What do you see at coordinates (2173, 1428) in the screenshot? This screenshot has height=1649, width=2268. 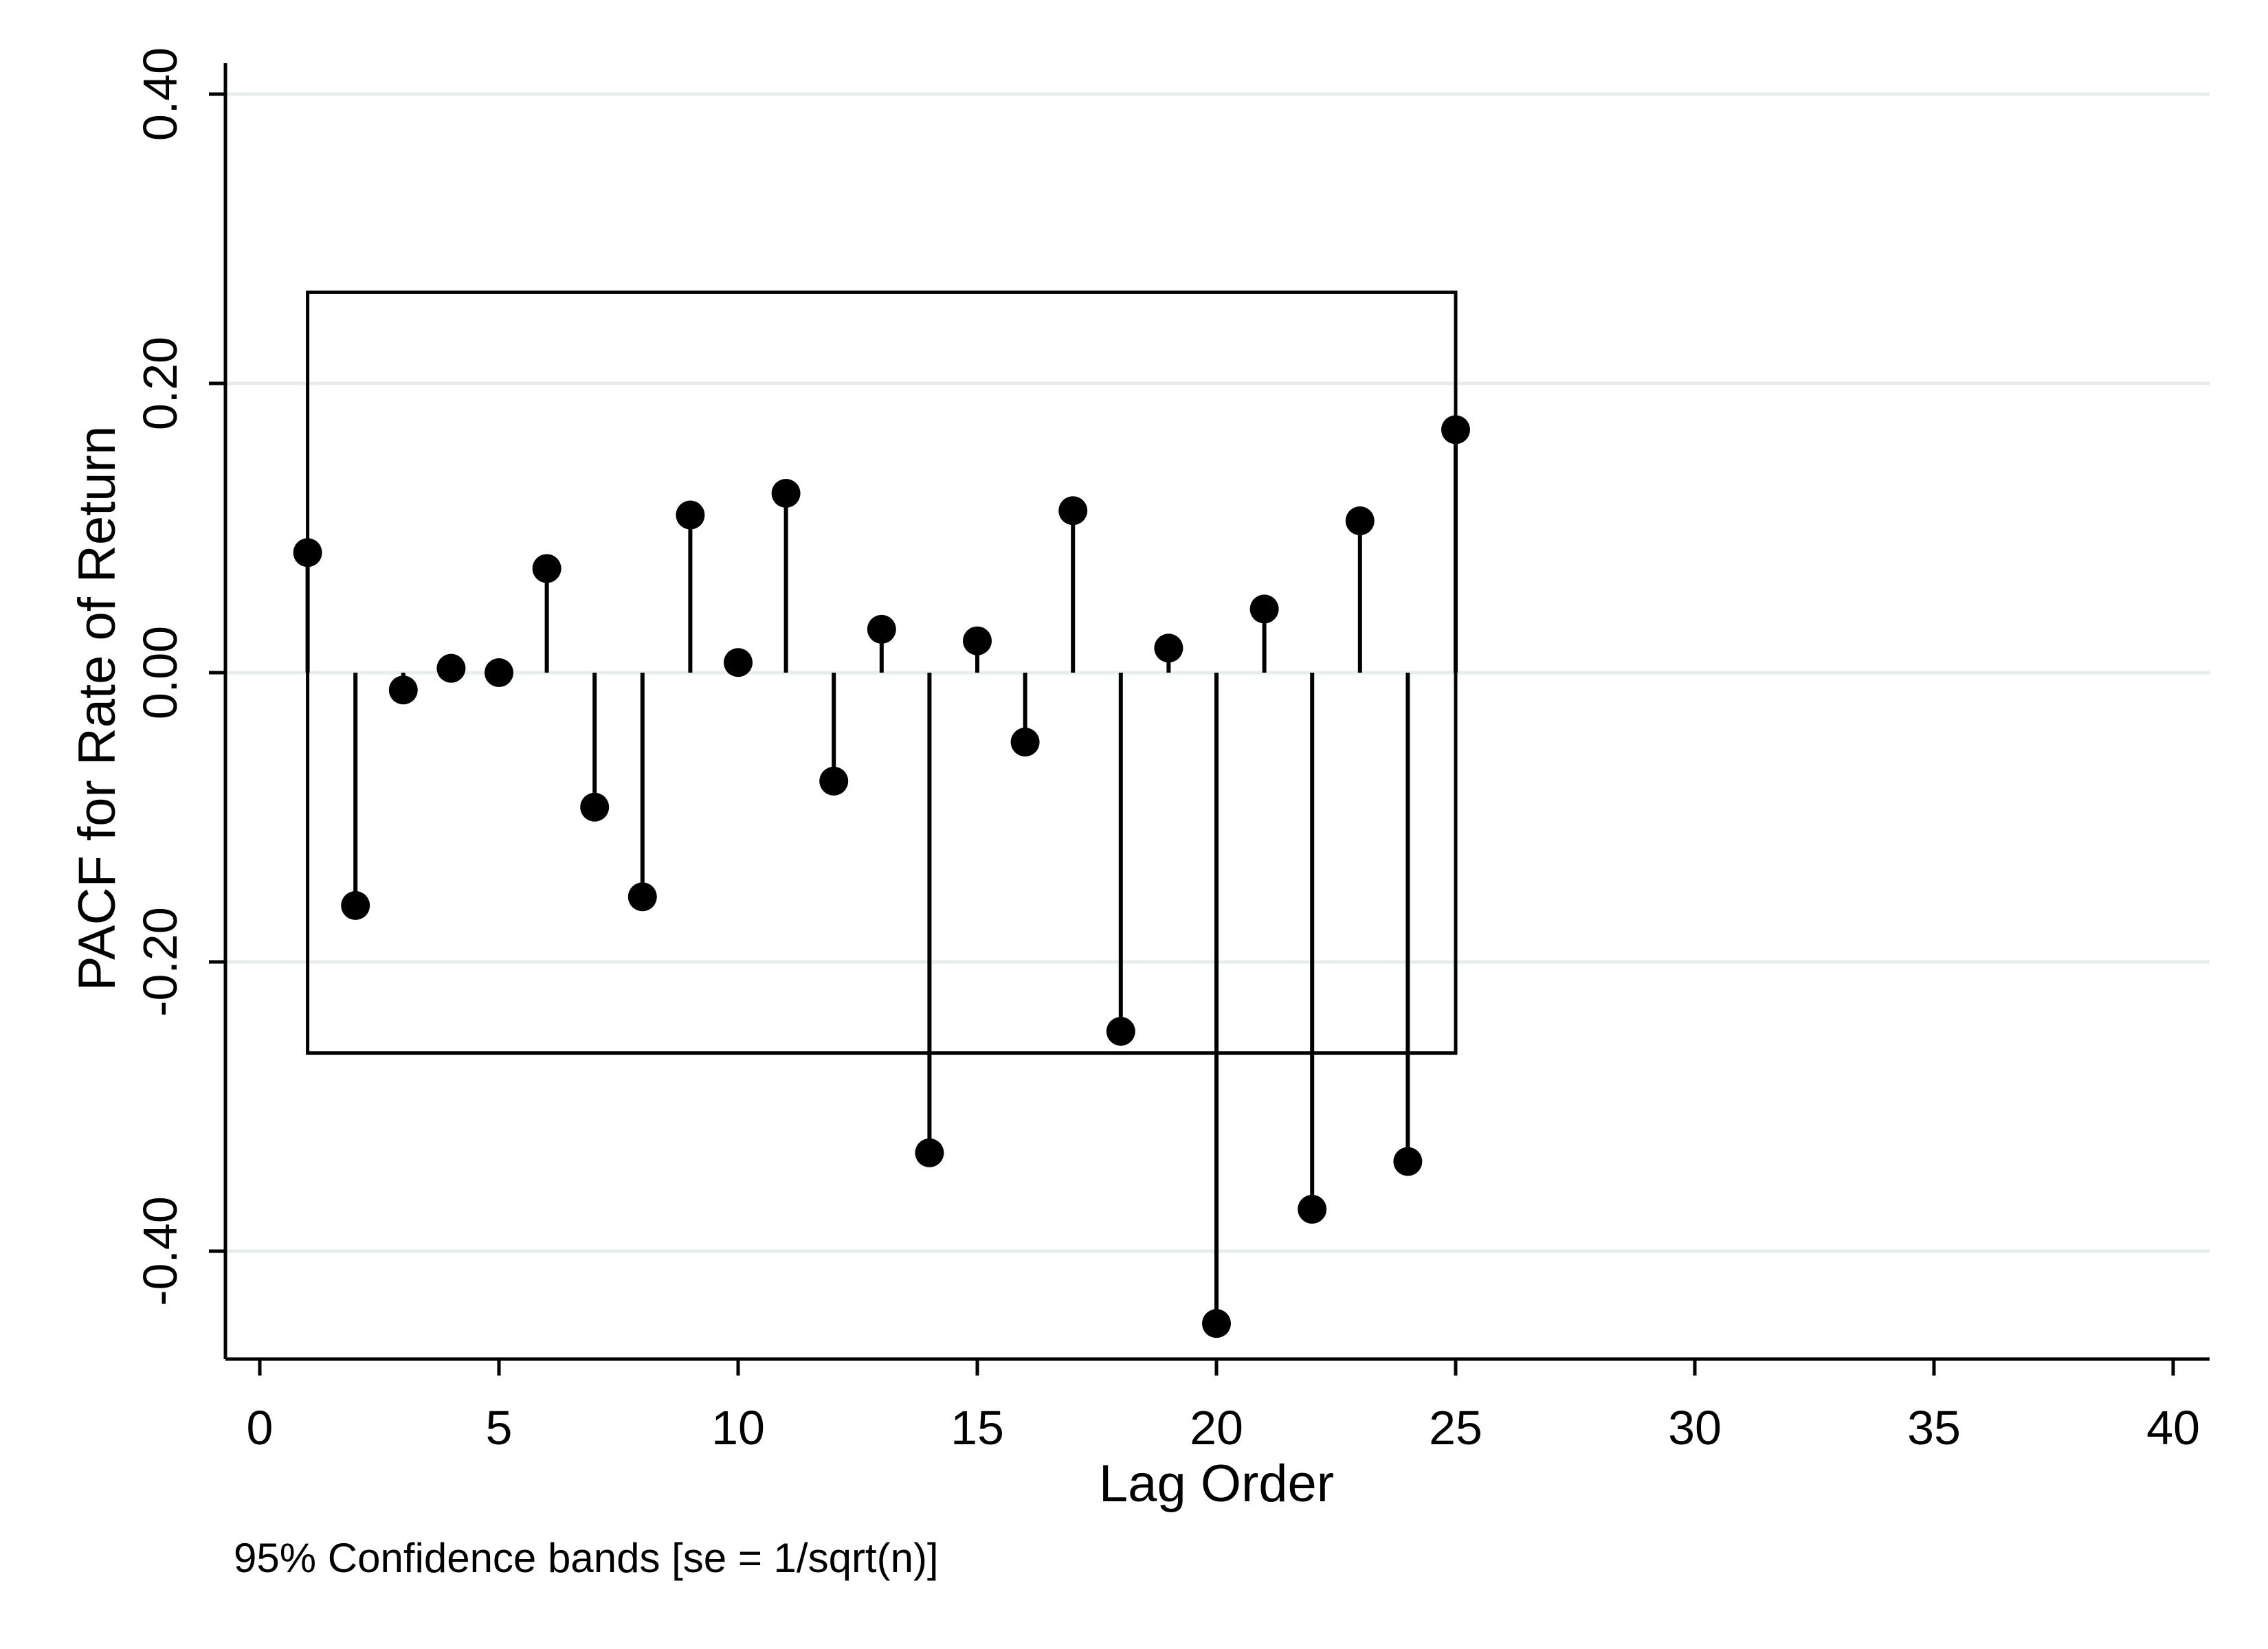 I see `x-tick-label-8: 40` at bounding box center [2173, 1428].